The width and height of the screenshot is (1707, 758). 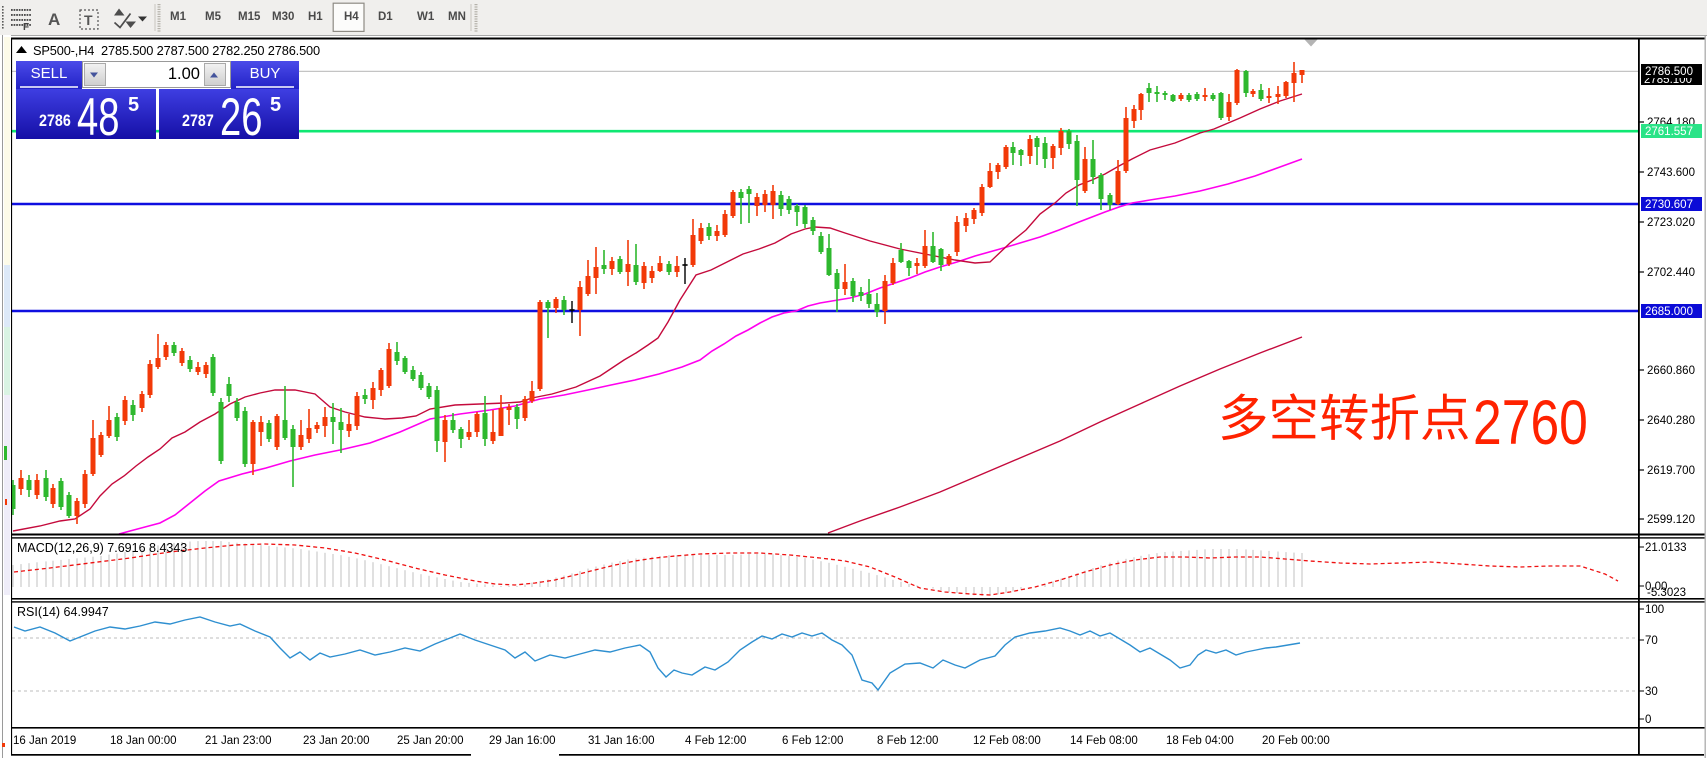 What do you see at coordinates (812, 741) in the screenshot?
I see `svg-text: 6 Feb 12:00` at bounding box center [812, 741].